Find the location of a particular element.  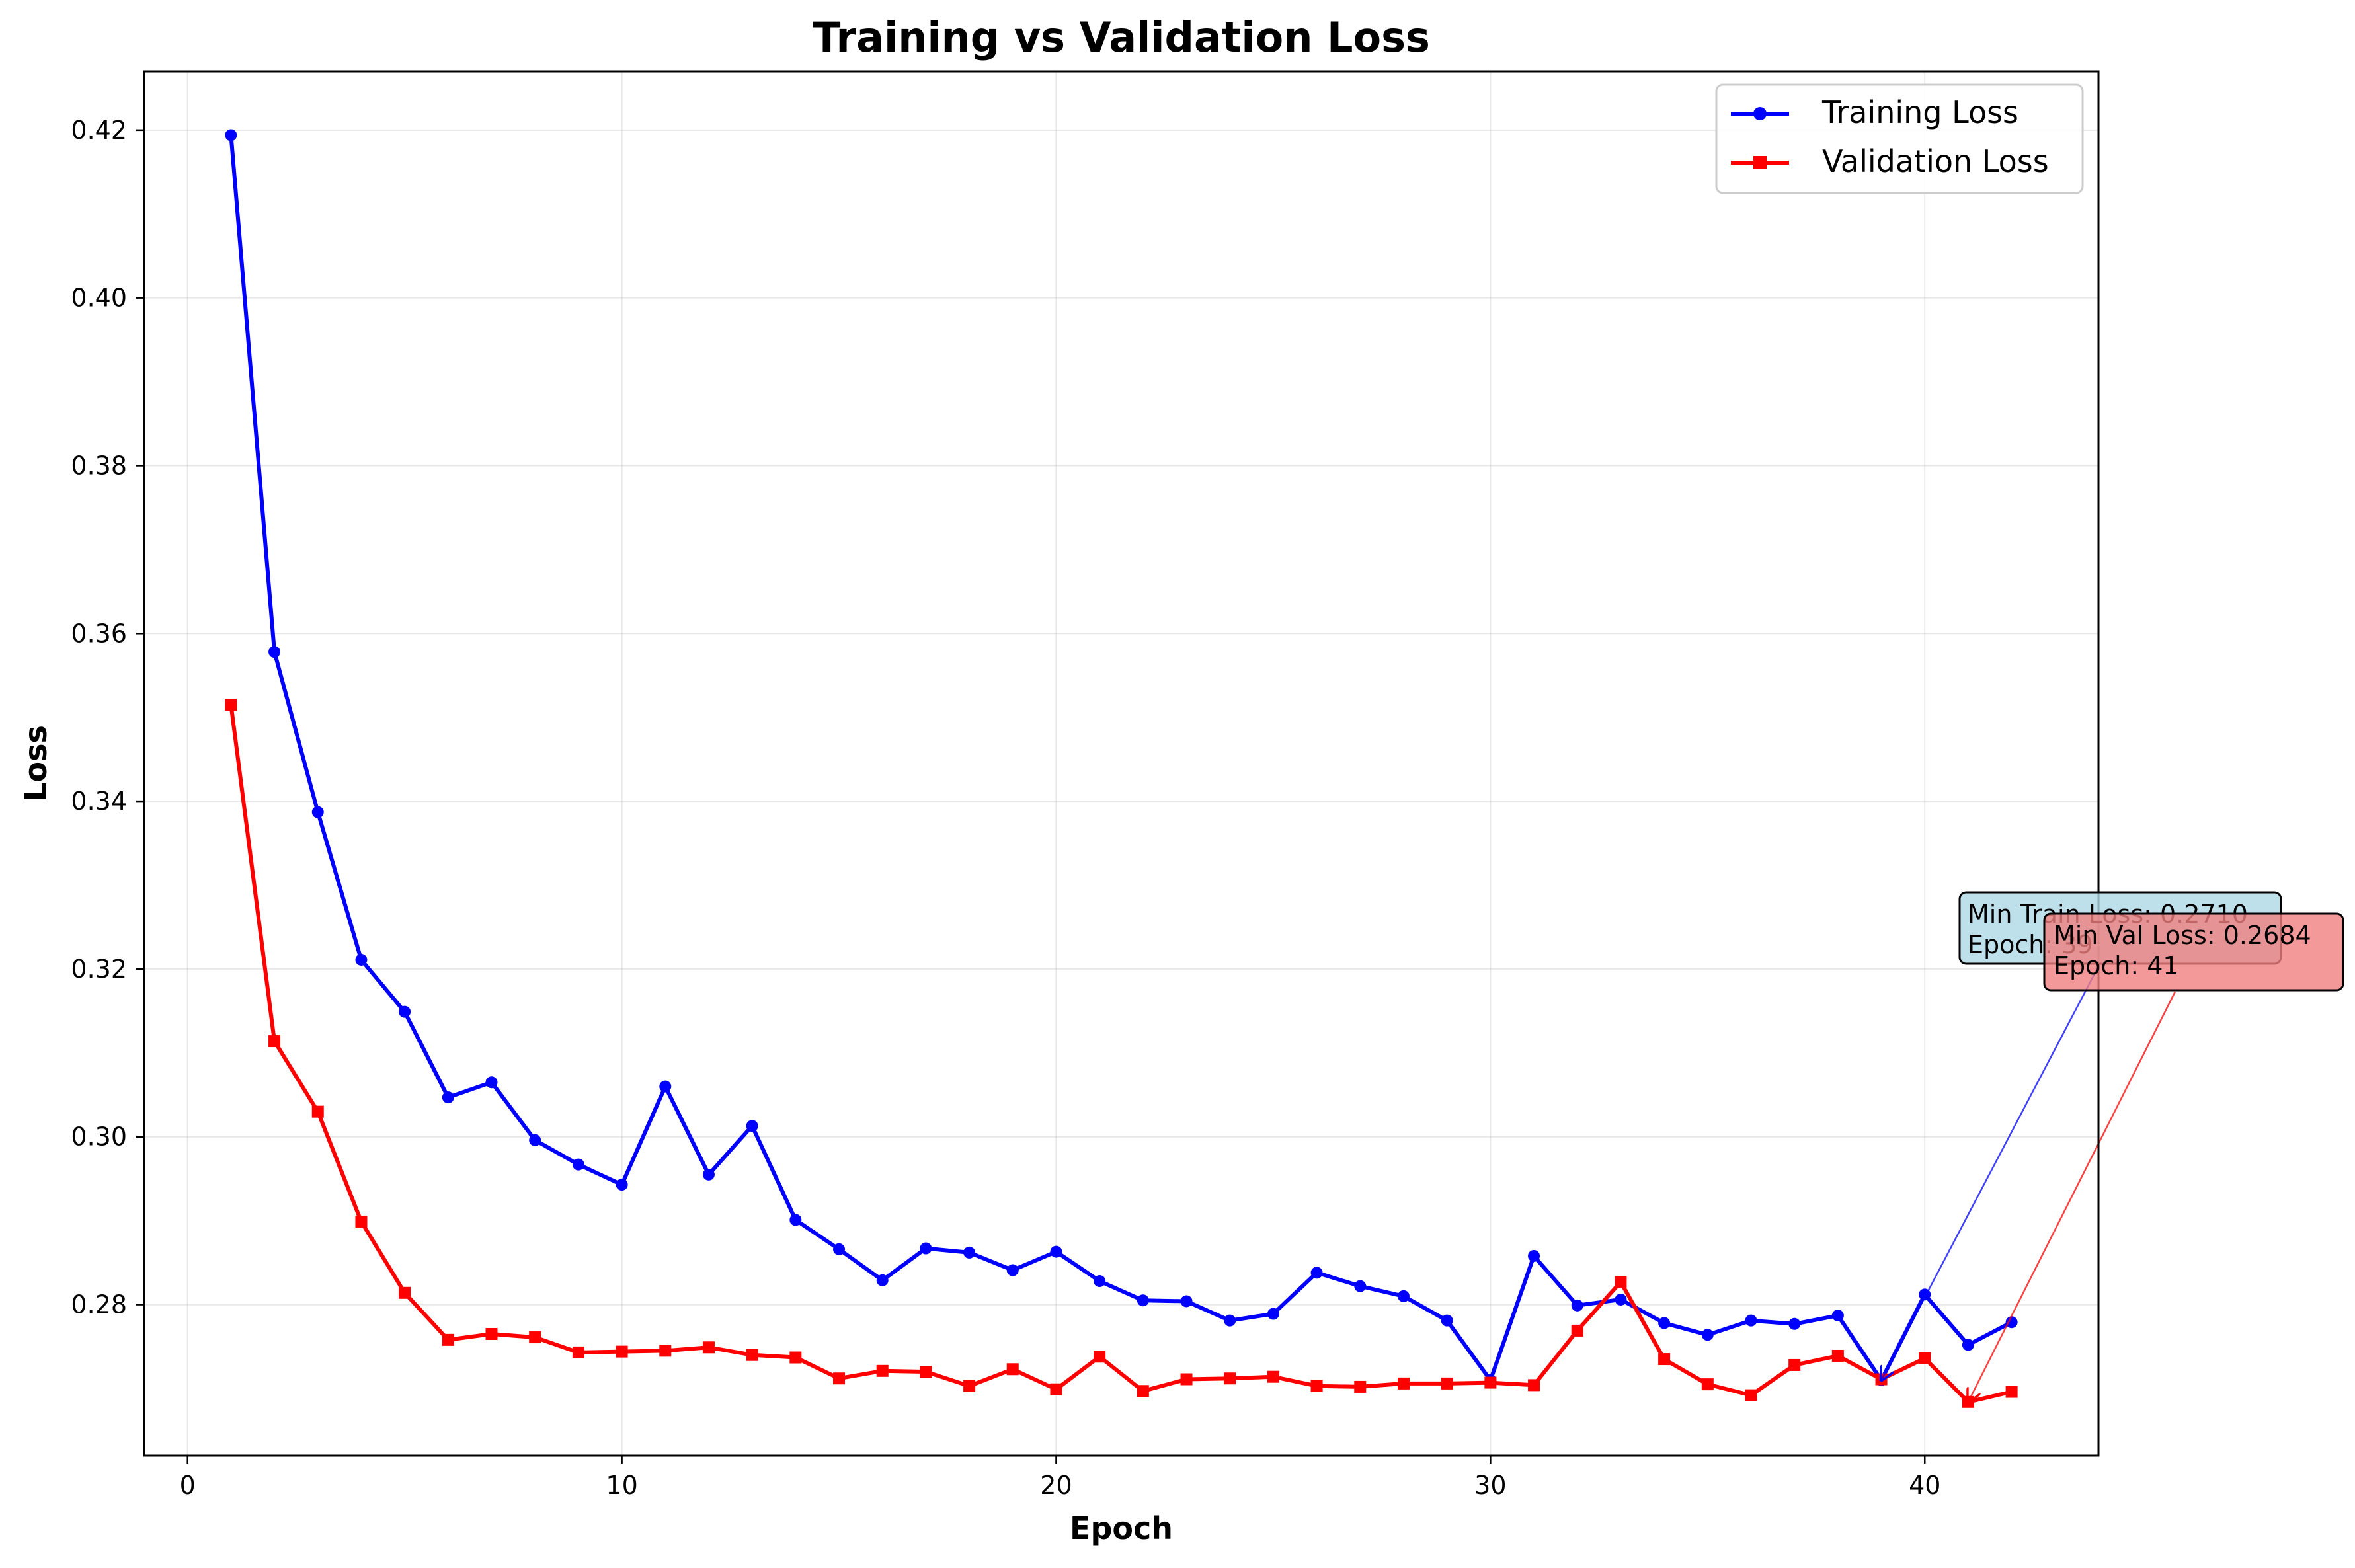

y-tick-label: 0.34 is located at coordinates (99, 801).